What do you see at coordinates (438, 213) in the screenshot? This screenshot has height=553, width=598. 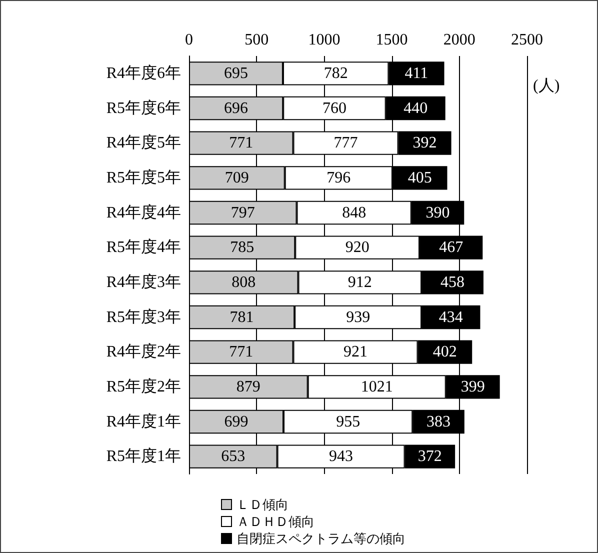 I see `data-label: 390` at bounding box center [438, 213].